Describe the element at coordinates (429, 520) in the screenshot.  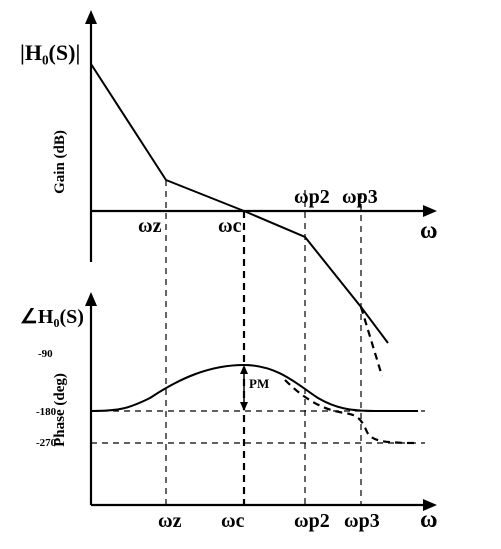
I see `phase-x-symbol: ω` at that location.